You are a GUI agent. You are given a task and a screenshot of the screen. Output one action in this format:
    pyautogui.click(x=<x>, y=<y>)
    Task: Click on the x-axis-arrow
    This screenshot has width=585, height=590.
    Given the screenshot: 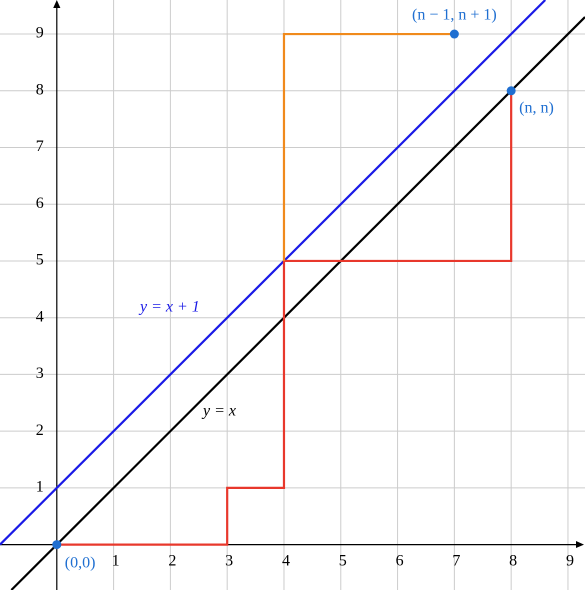 What is the action you would take?
    pyautogui.click(x=580, y=544)
    